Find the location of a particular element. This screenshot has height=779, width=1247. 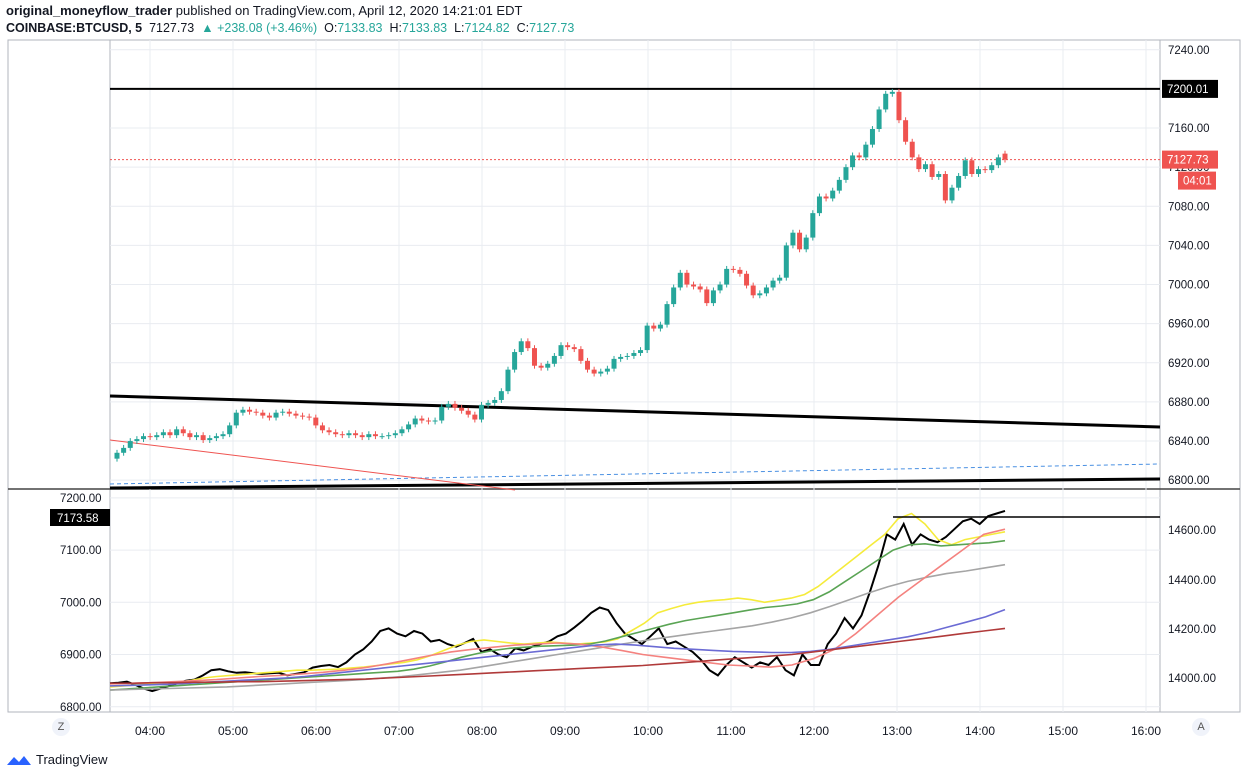

low-label: L: is located at coordinates (459, 28).